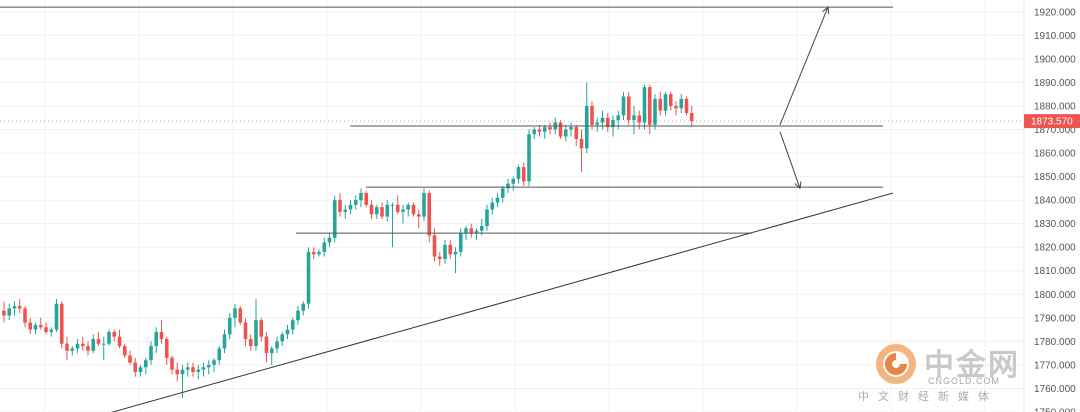 This screenshot has height=412, width=1080. I want to click on watermark: 中金网 CNGOLD.COM 中文财经新媒体, so click(962, 371).